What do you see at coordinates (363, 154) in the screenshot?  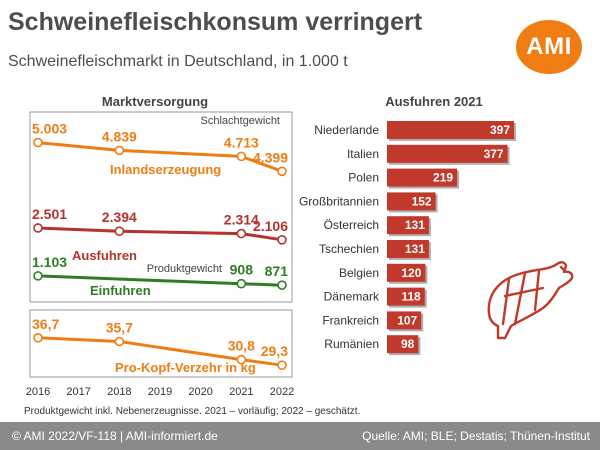 I see `category-label-italien: Italien` at bounding box center [363, 154].